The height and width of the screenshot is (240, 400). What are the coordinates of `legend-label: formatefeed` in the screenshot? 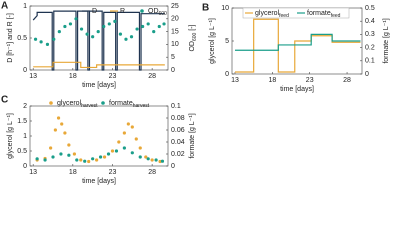 It's located at (324, 14).